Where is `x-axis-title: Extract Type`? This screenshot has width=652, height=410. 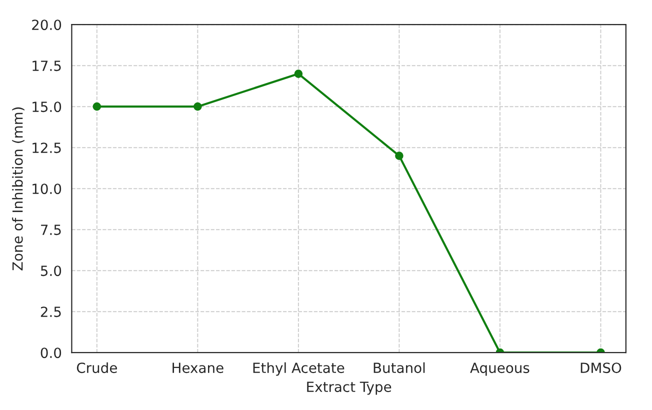 x-axis-title: Extract Type is located at coordinates (349, 388).